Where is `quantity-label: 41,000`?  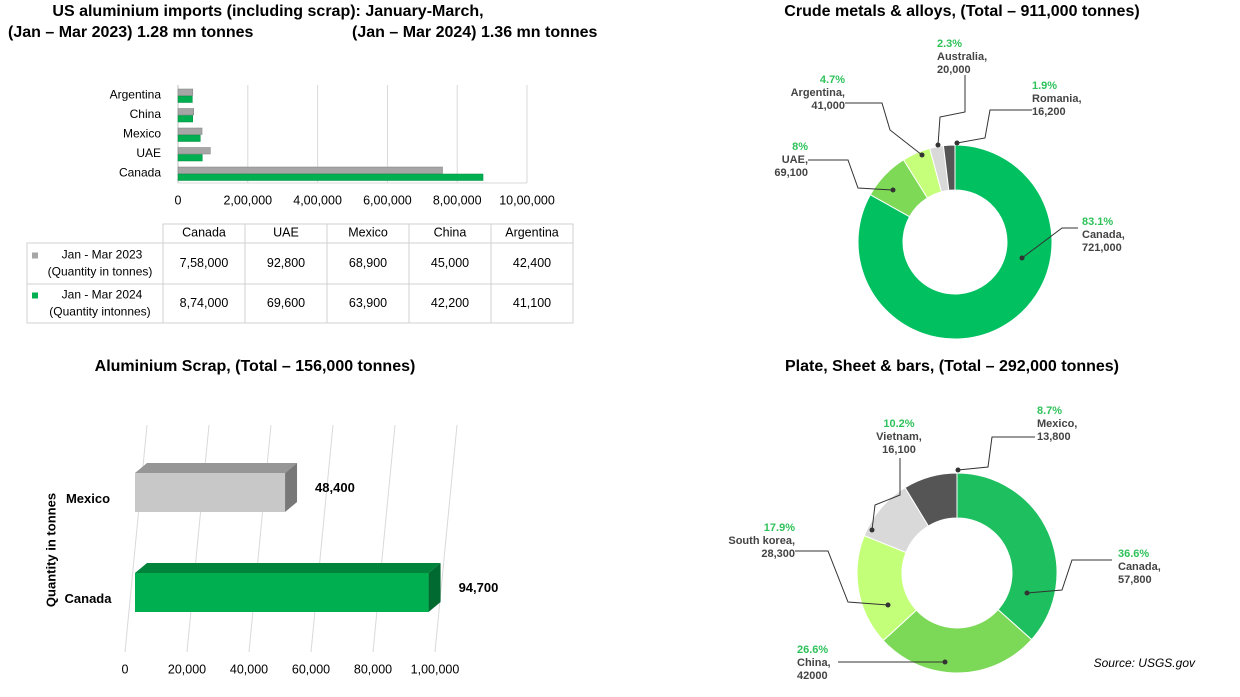 quantity-label: 41,000 is located at coordinates (828, 106).